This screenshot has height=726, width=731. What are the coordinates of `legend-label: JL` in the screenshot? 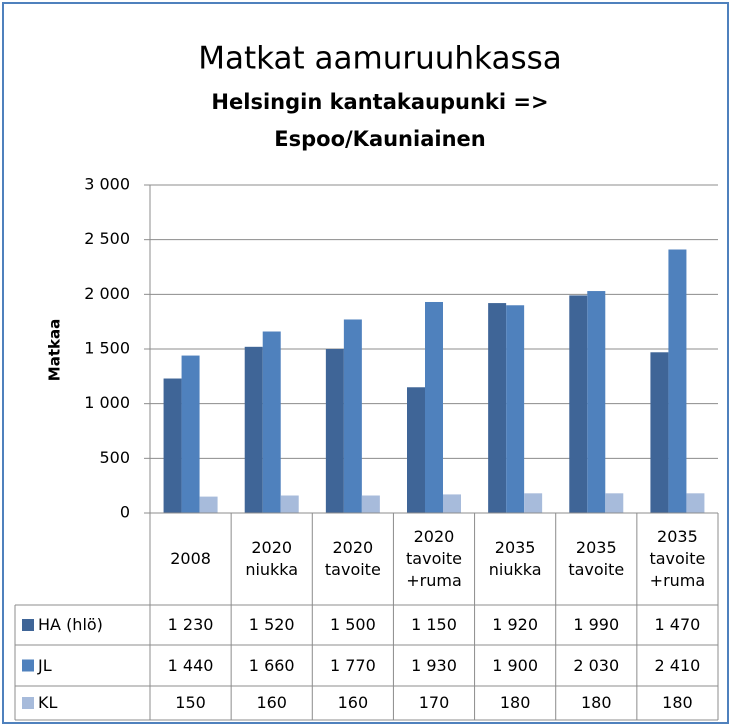 It's located at (45, 665).